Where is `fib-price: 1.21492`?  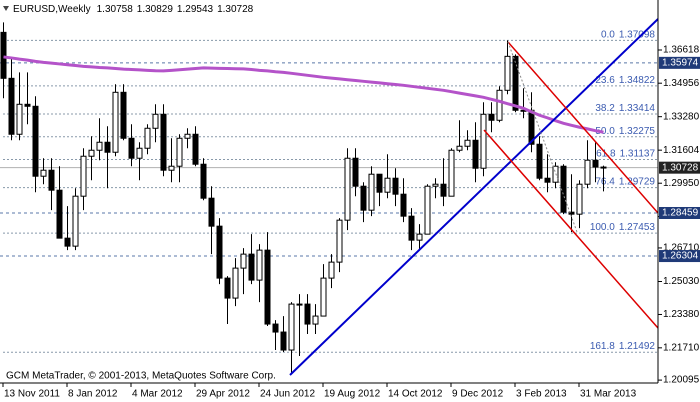
fib-price: 1.21492 is located at coordinates (637, 346).